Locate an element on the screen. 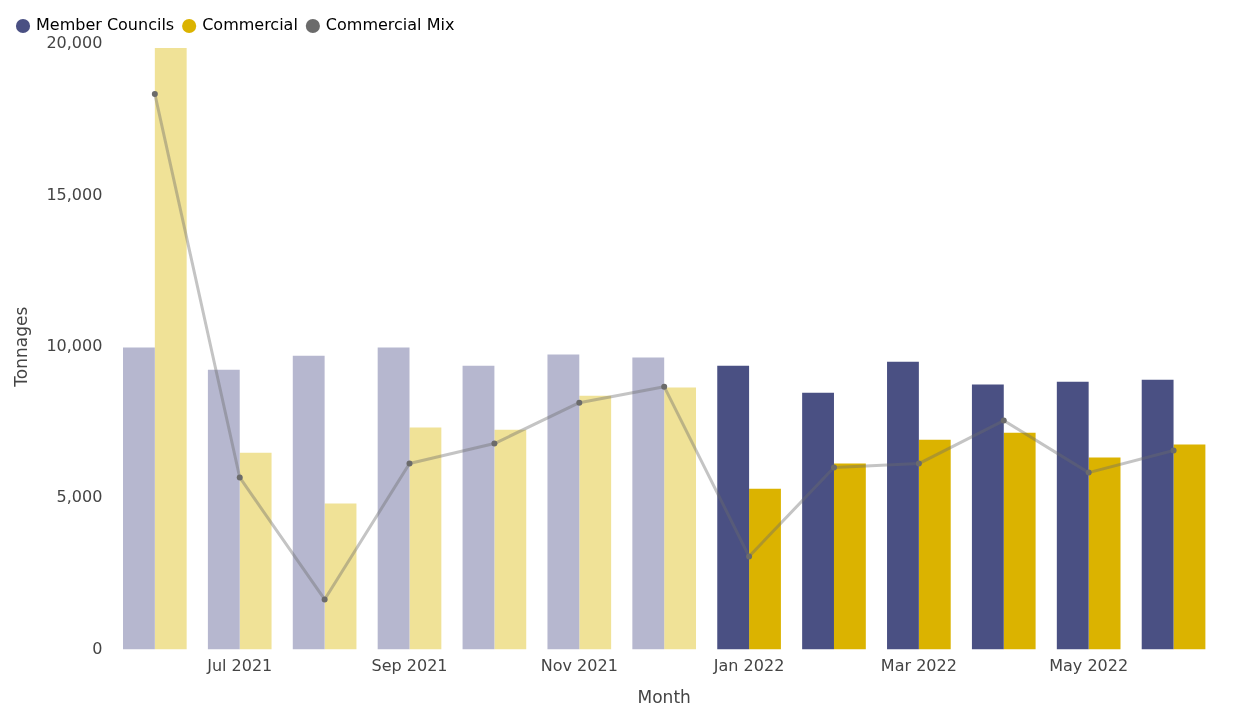 This screenshot has width=1234, height=721. x-tick-label: Sep 2021 is located at coordinates (409, 666).